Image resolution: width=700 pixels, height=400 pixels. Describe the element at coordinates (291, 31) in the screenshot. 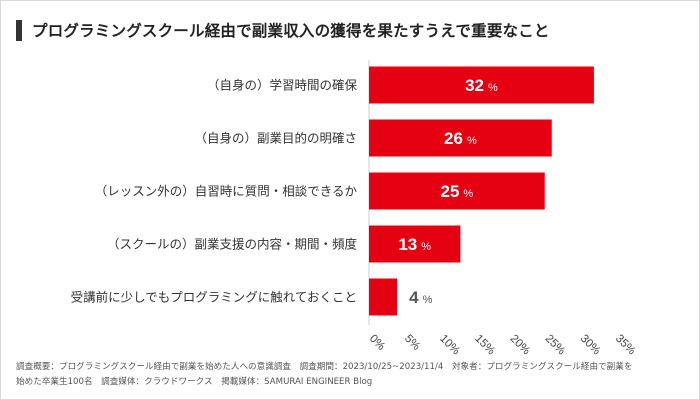

I see `chart-title: プログラミングスクール経由で副業収入の獲得を果たすうえで重要なこと` at that location.